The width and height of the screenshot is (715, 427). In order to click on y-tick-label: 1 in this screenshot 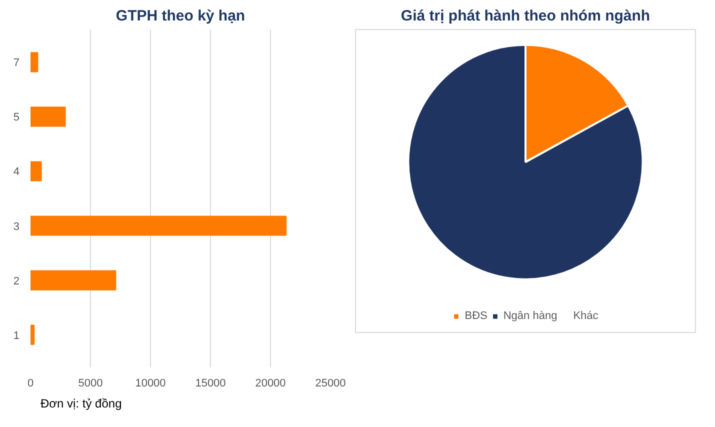, I will do `click(16, 336)`.